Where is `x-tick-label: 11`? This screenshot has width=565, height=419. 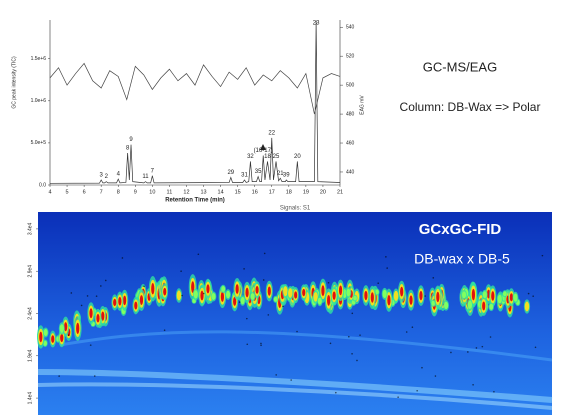
x-tick-label: 11 is located at coordinates (170, 192).